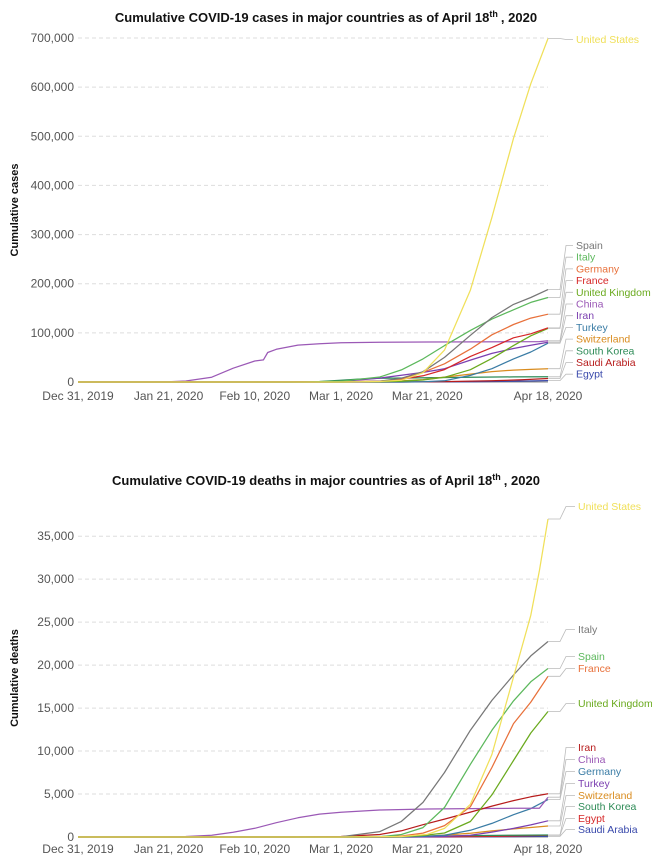 The height and width of the screenshot is (858, 652). Describe the element at coordinates (53, 185) in the screenshot. I see `y-tick-label: 400,000` at that location.